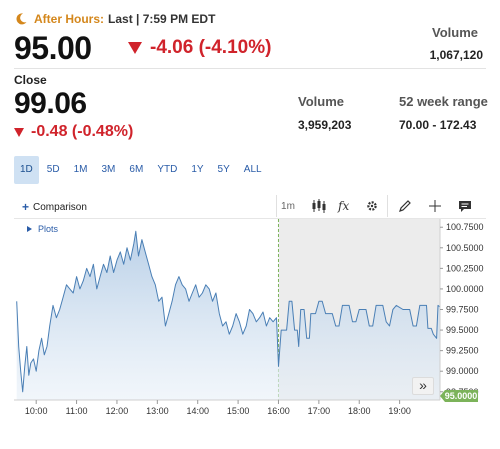  I want to click on x-tick-label: 12:00, so click(117, 411).